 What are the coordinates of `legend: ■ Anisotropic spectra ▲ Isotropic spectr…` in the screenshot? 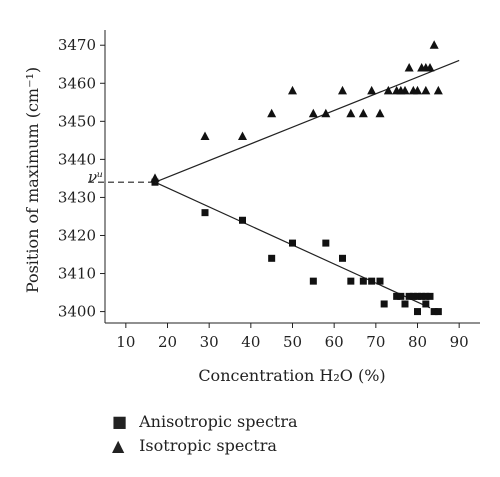 It's located at (205, 436).